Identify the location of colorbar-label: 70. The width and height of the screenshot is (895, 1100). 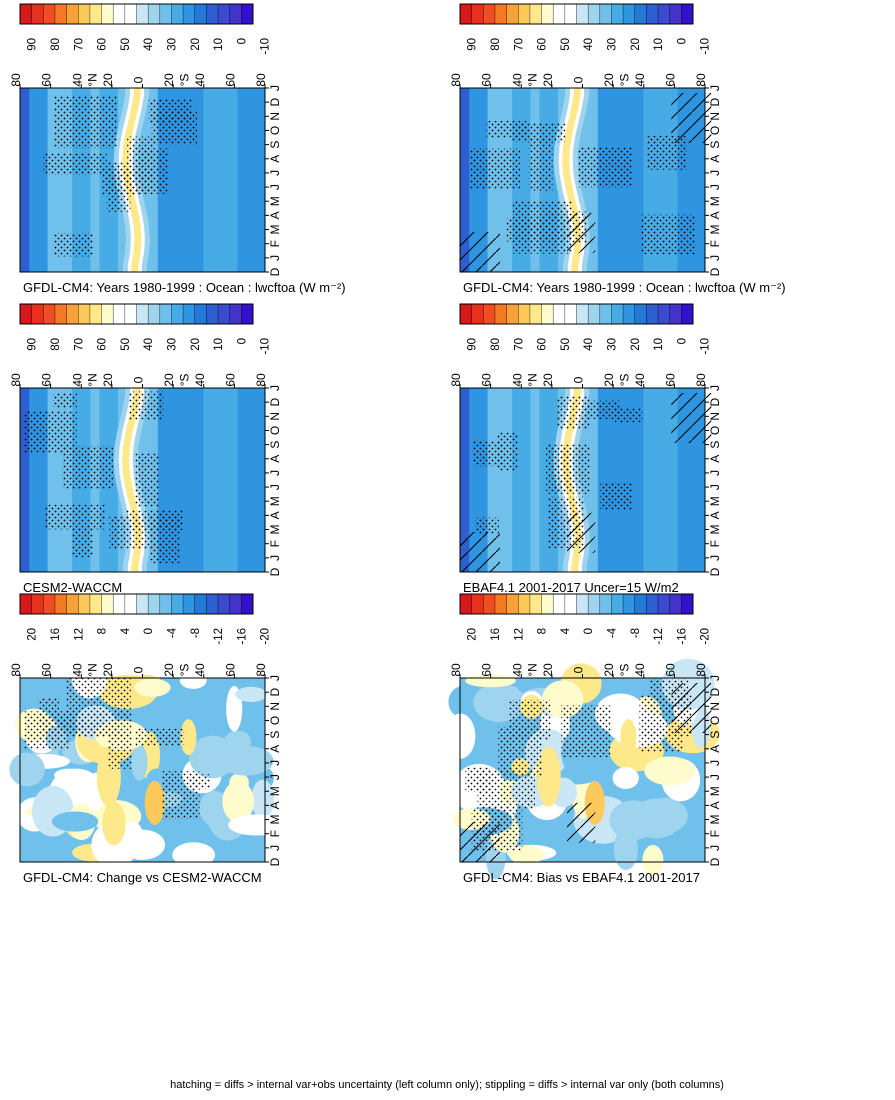
(79, 344).